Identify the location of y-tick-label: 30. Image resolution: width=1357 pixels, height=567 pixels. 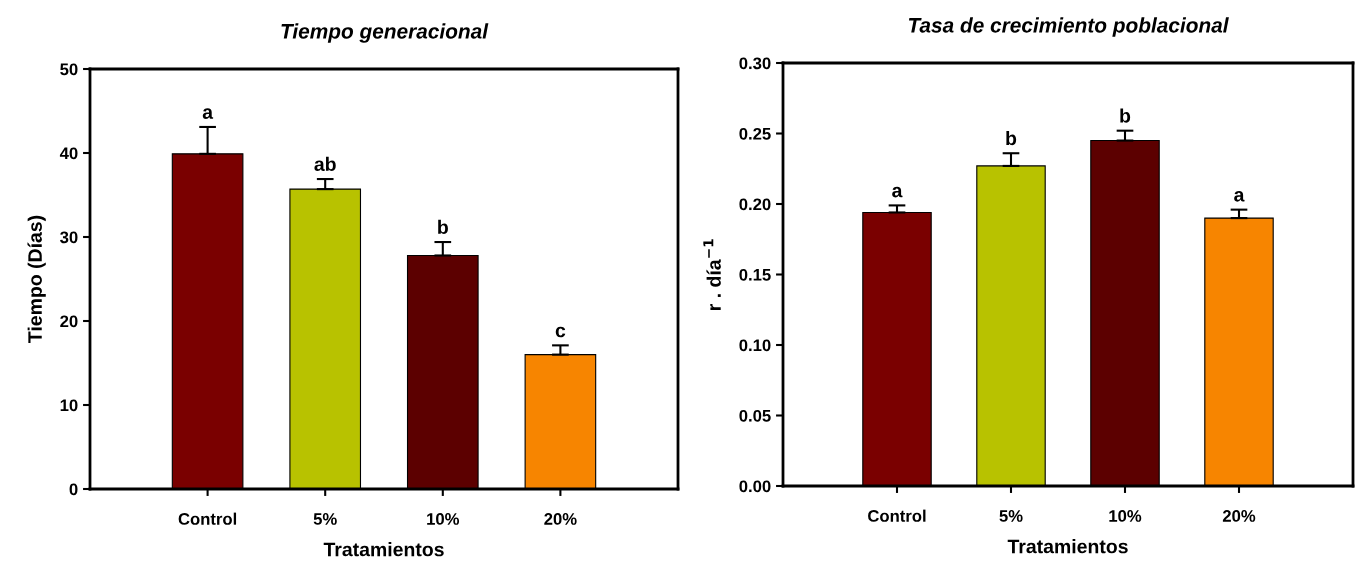
(69, 237).